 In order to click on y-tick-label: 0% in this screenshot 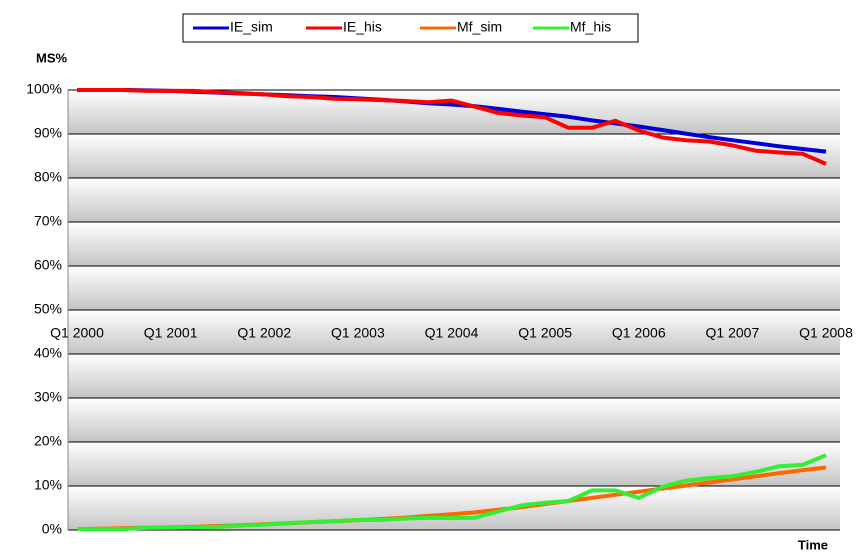, I will do `click(52, 529)`.